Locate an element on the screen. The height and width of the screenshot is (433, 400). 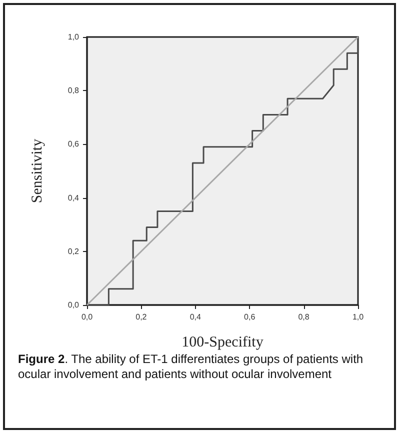
x-tick-label: 1,0 is located at coordinates (358, 317).